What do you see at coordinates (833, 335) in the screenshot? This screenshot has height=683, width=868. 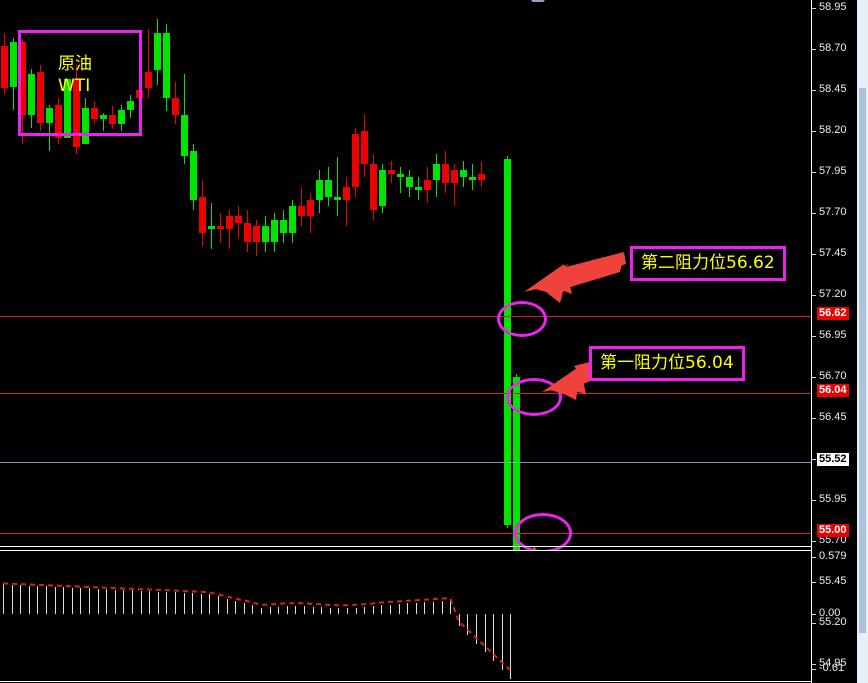 I see `axis-tick-label: 56.95` at bounding box center [833, 335].